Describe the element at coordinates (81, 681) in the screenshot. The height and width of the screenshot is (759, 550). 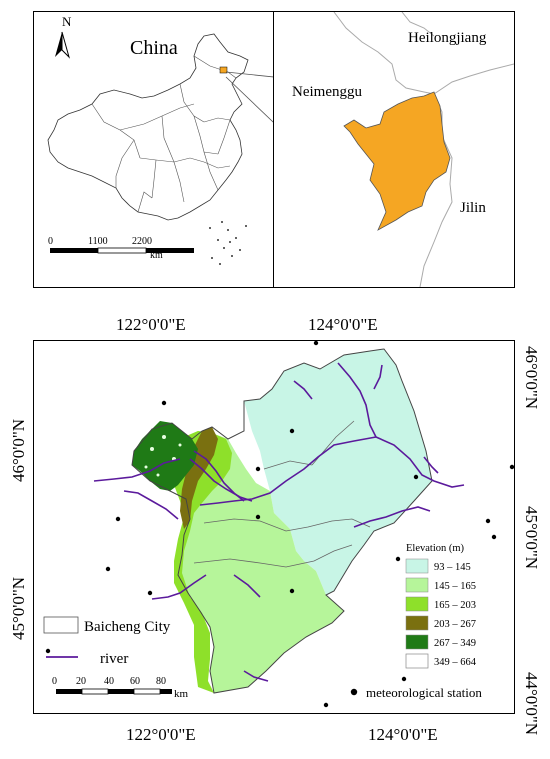
I see `scale-tick-20: 20` at that location.